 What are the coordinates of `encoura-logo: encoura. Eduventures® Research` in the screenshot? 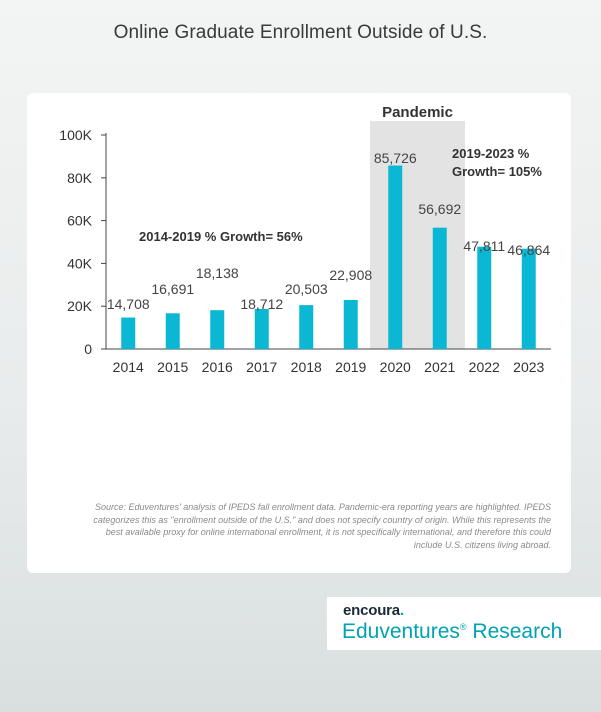 It's located at (464, 623).